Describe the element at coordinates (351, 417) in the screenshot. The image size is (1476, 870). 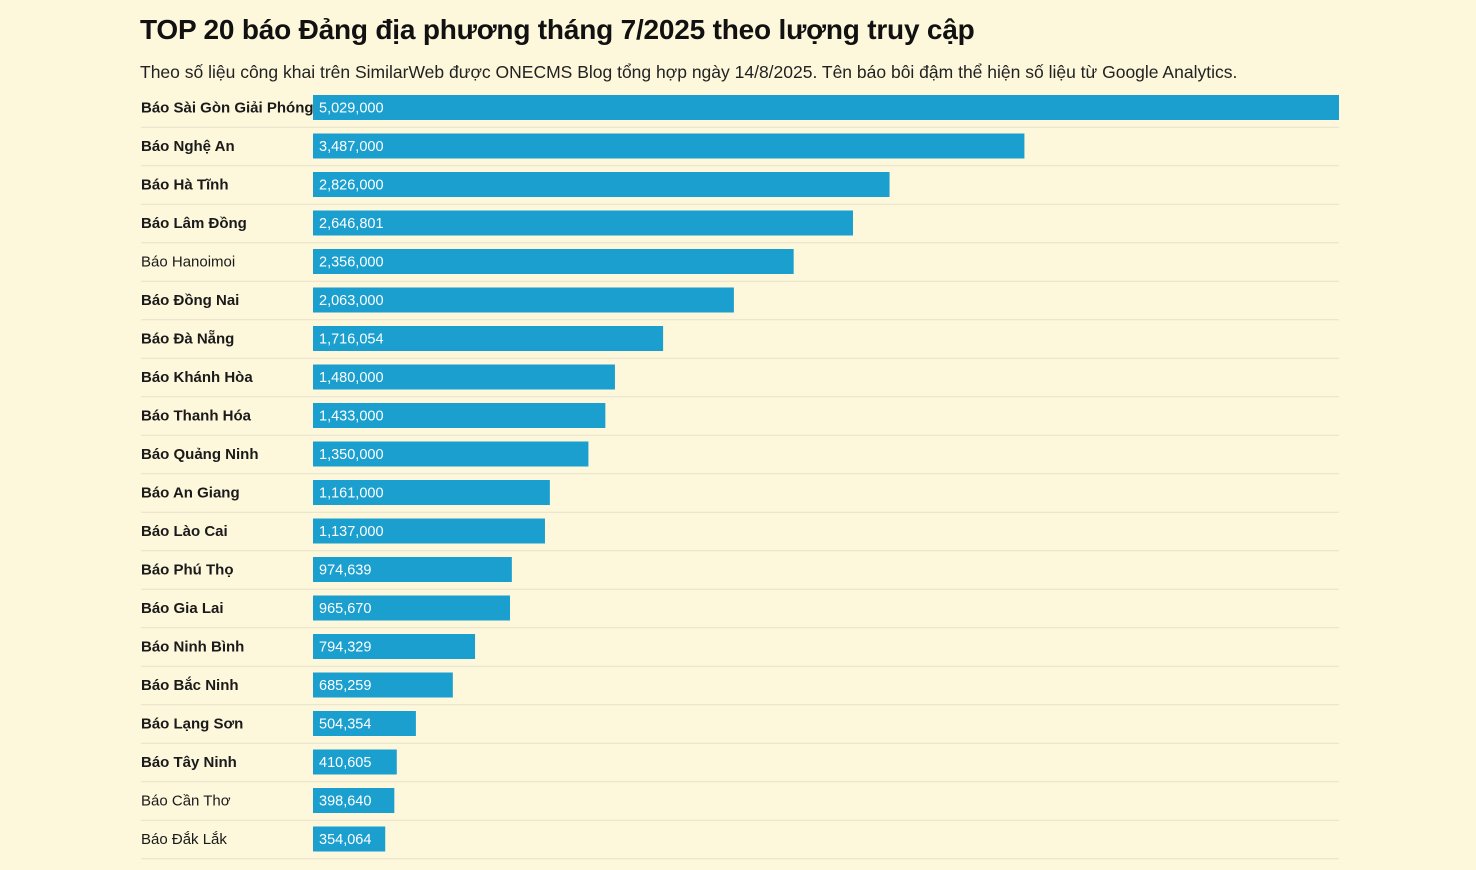
I see `value-label: 1,433,000` at that location.